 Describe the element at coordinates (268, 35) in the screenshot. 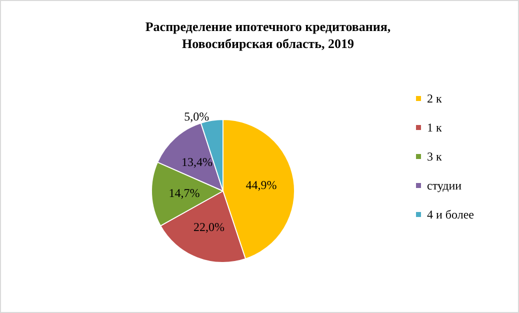

I see `chart-title: Распределение ипотечного кредитования, Новосибирская область, 2019` at that location.